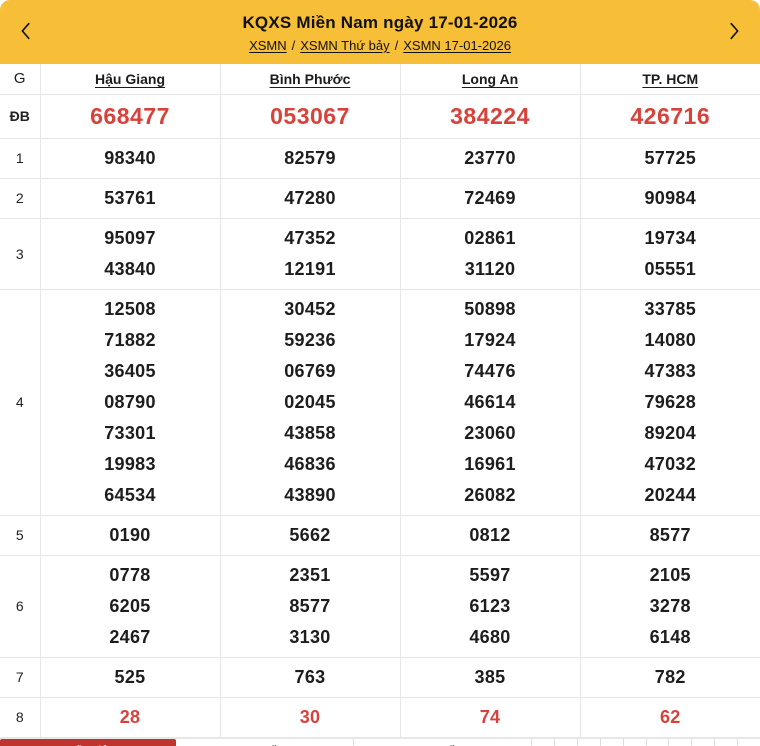 The height and width of the screenshot is (746, 760). Describe the element at coordinates (670, 494) in the screenshot. I see `result-number: 20244` at that location.